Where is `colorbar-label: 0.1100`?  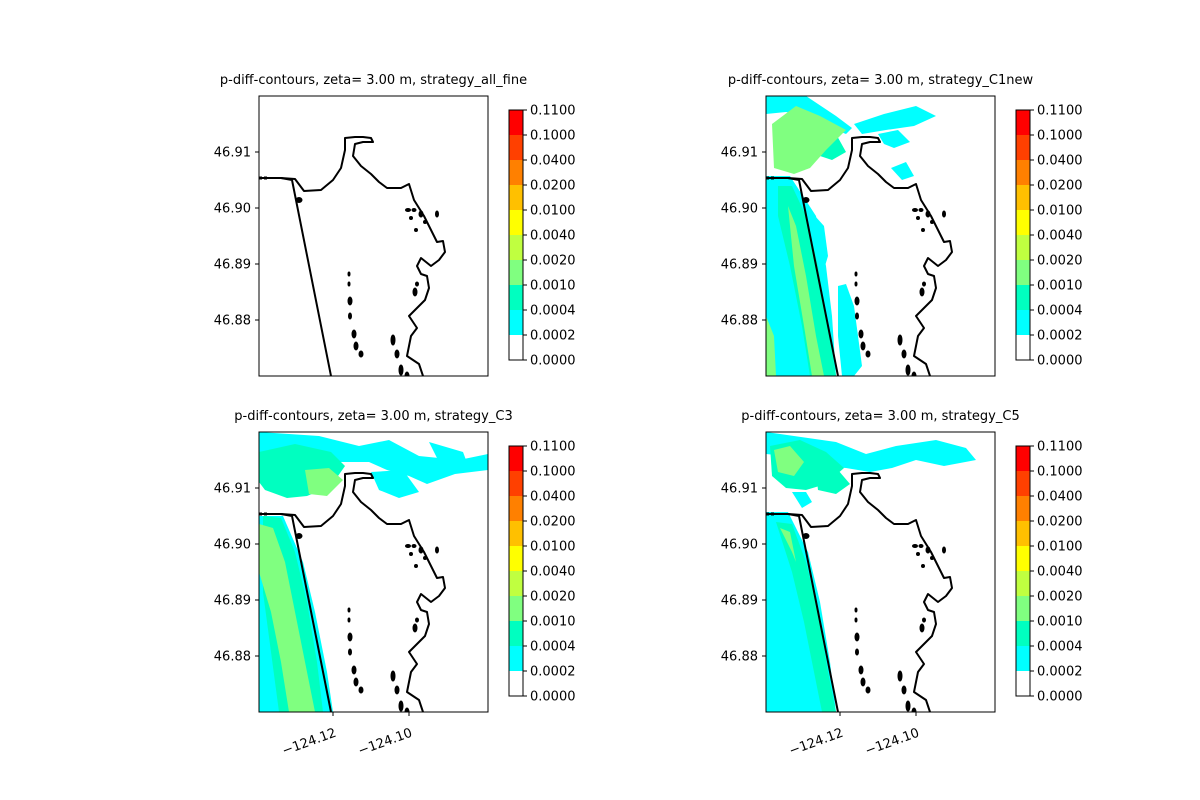
colorbar-label: 0.1100 is located at coordinates (553, 111).